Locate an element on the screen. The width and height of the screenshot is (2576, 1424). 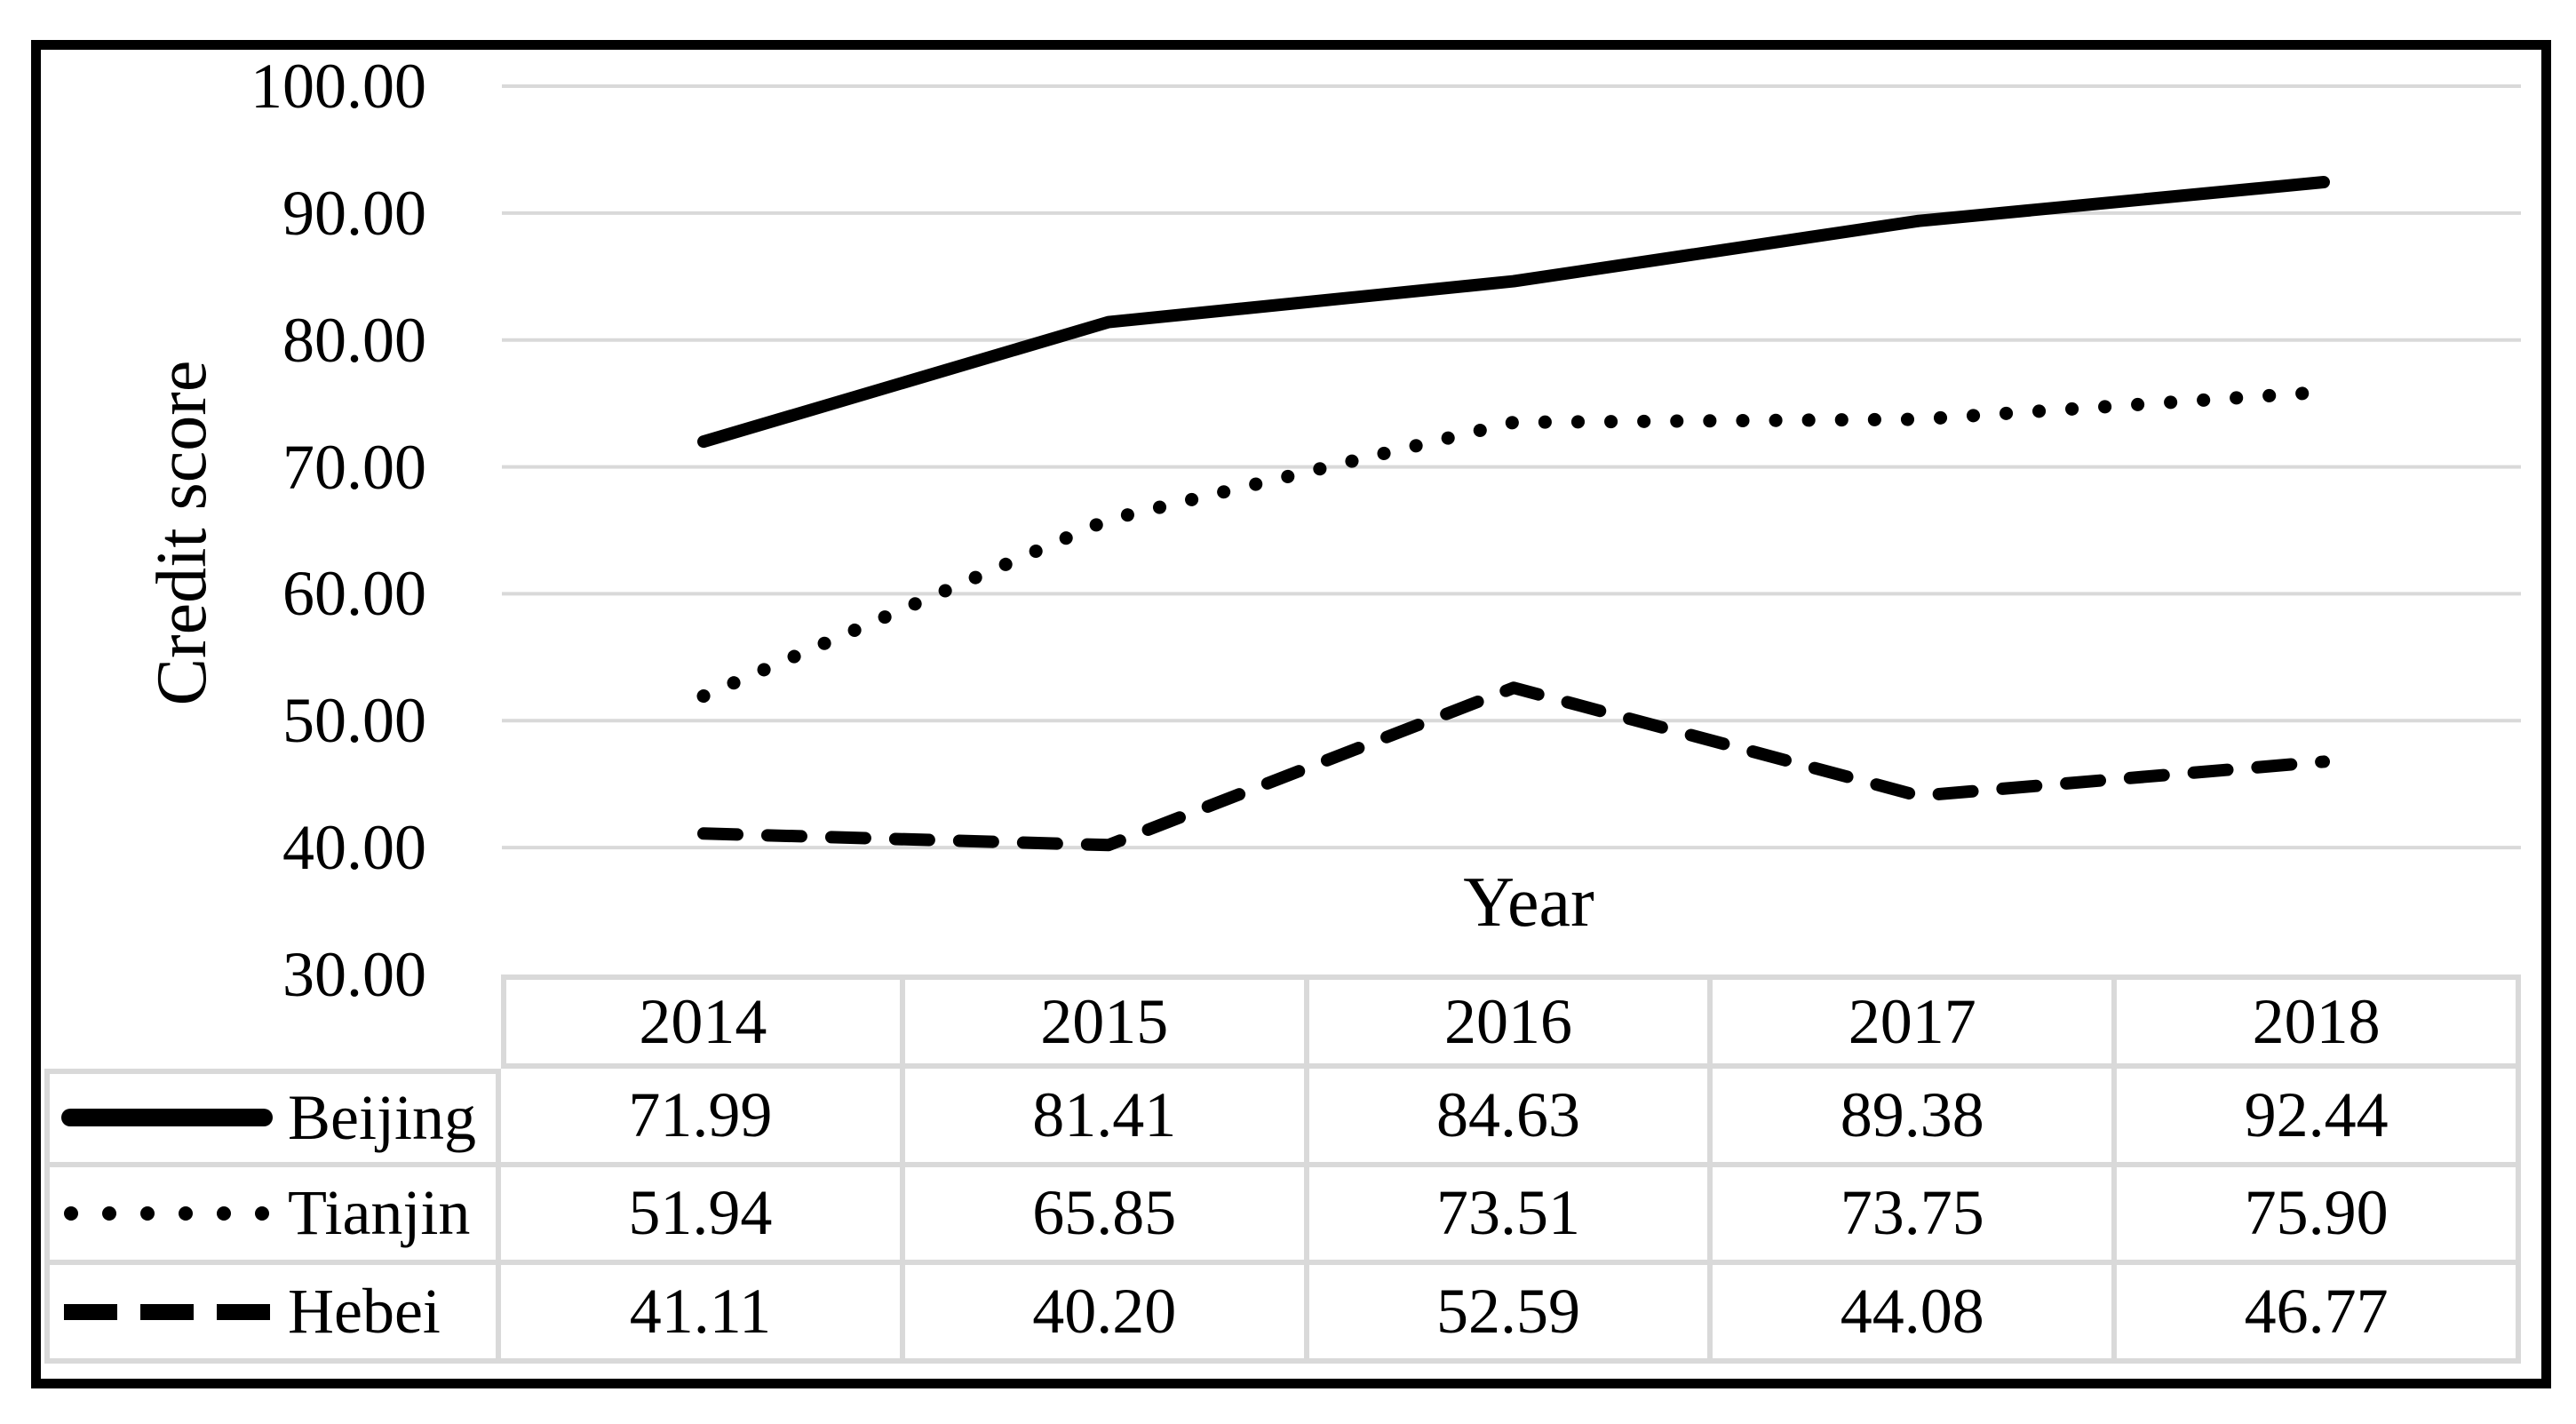
table-value-hebei-2015: 40.20 is located at coordinates (1106, 1314).